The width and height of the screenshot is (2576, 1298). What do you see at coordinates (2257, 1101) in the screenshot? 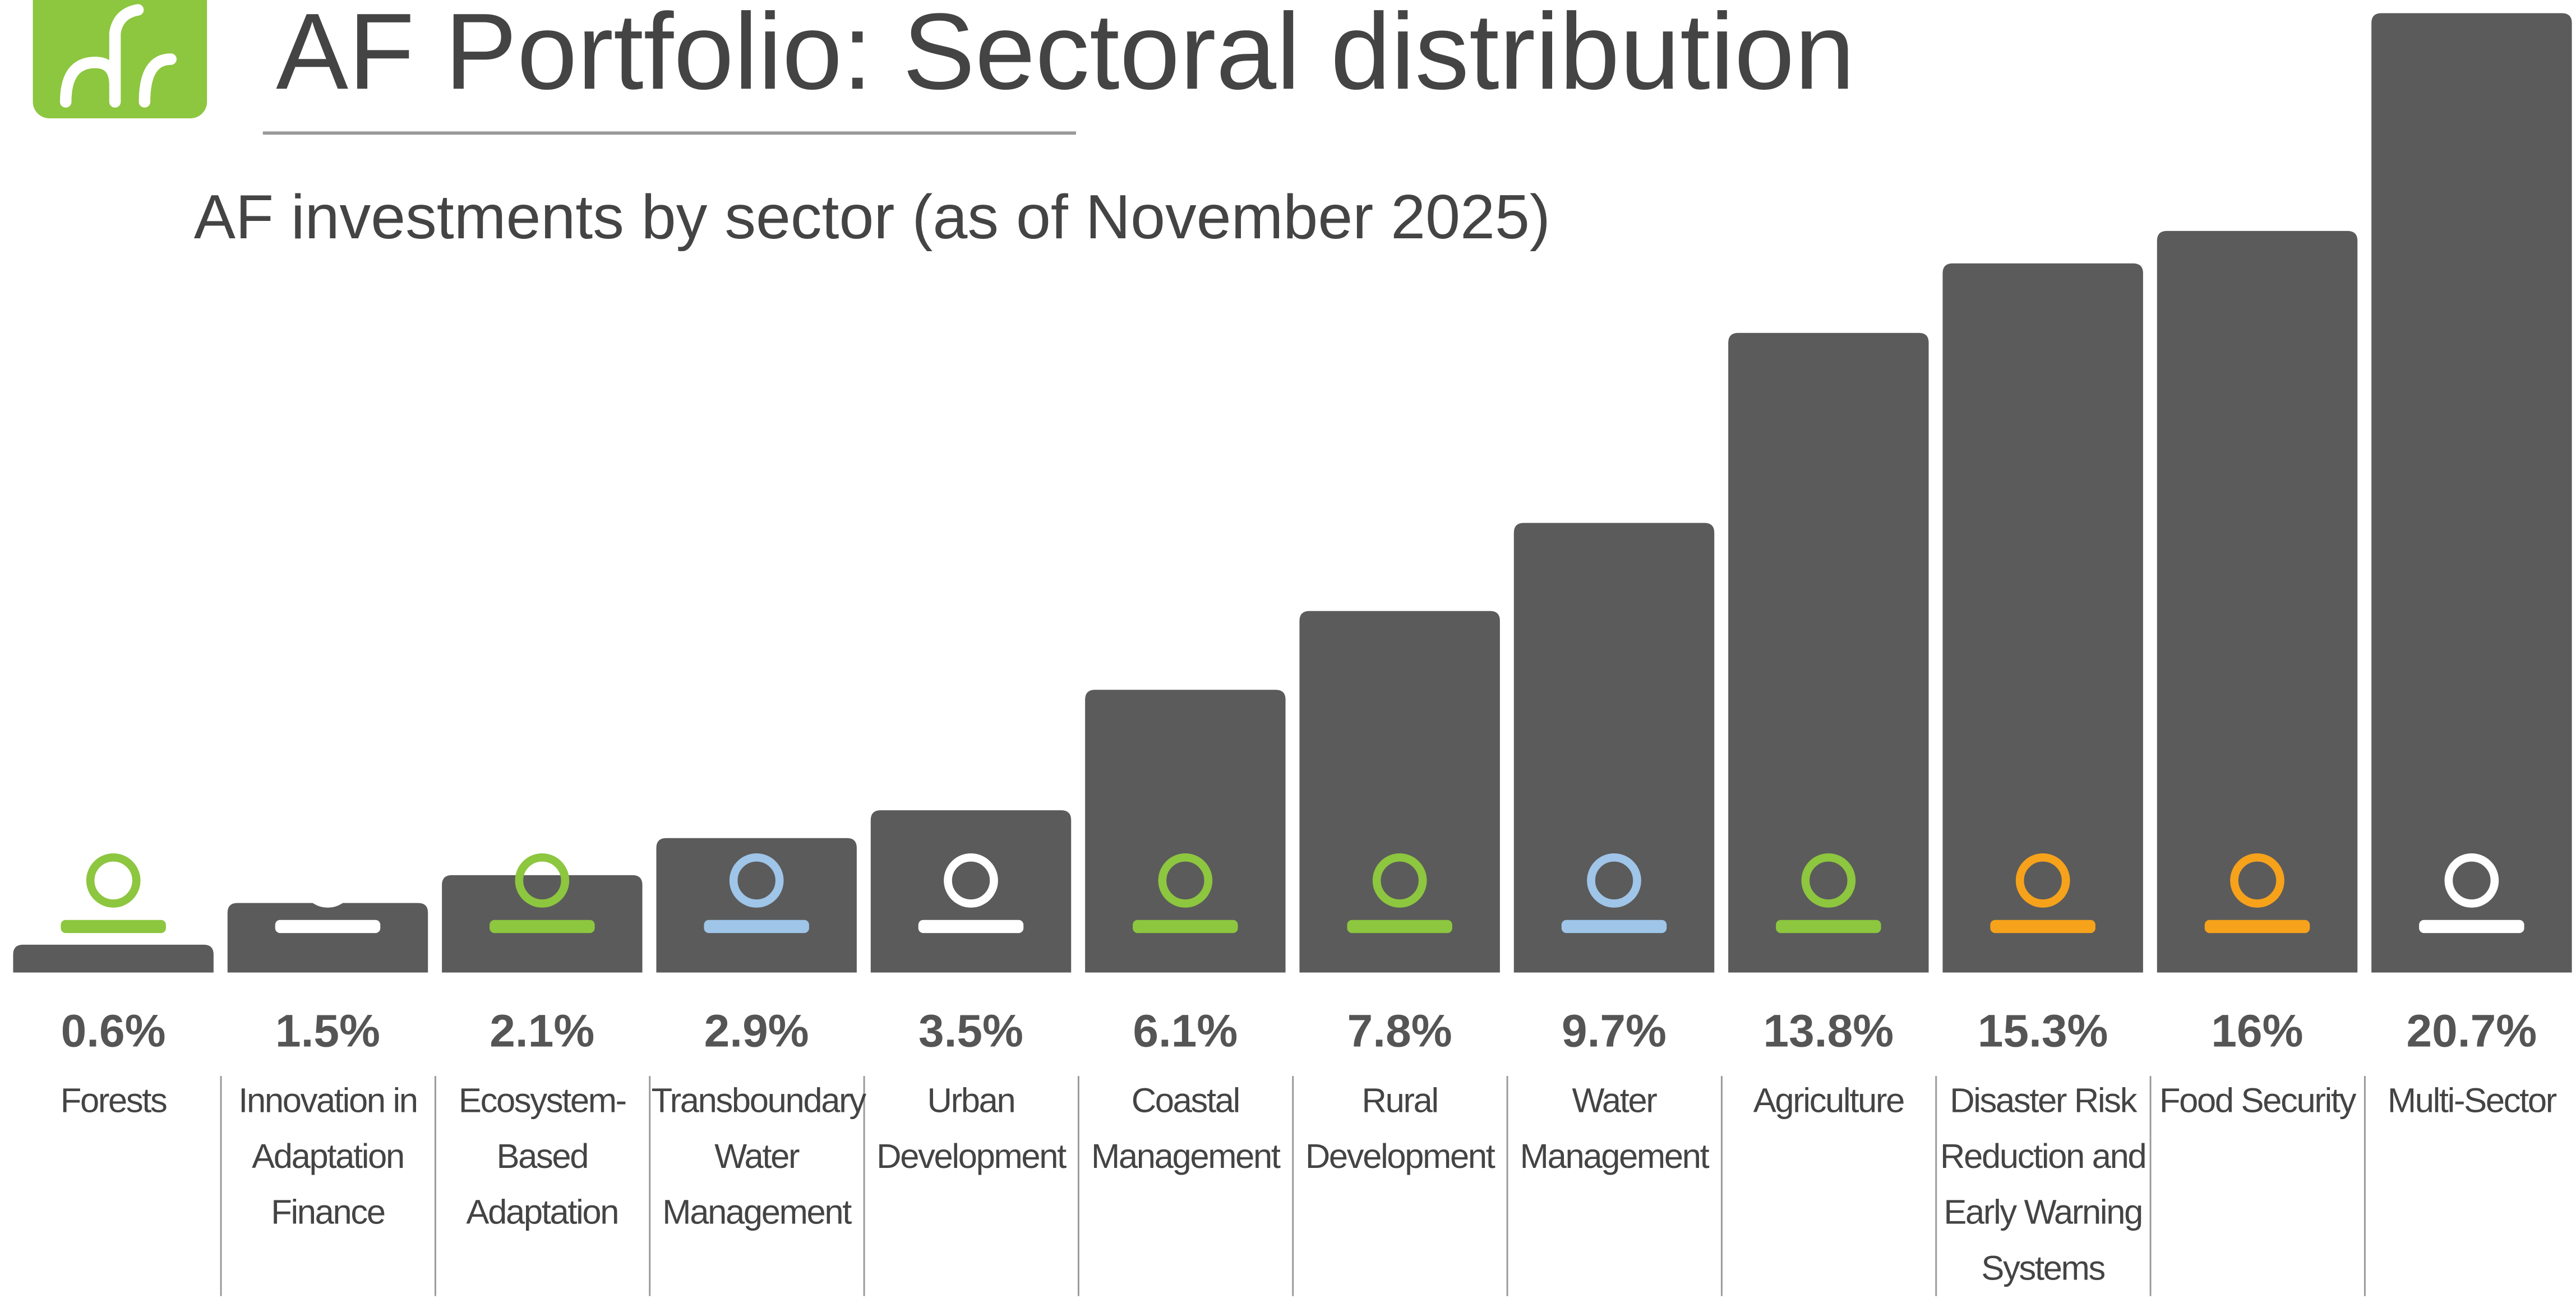
I see `x-tick-label: Food Security` at bounding box center [2257, 1101].